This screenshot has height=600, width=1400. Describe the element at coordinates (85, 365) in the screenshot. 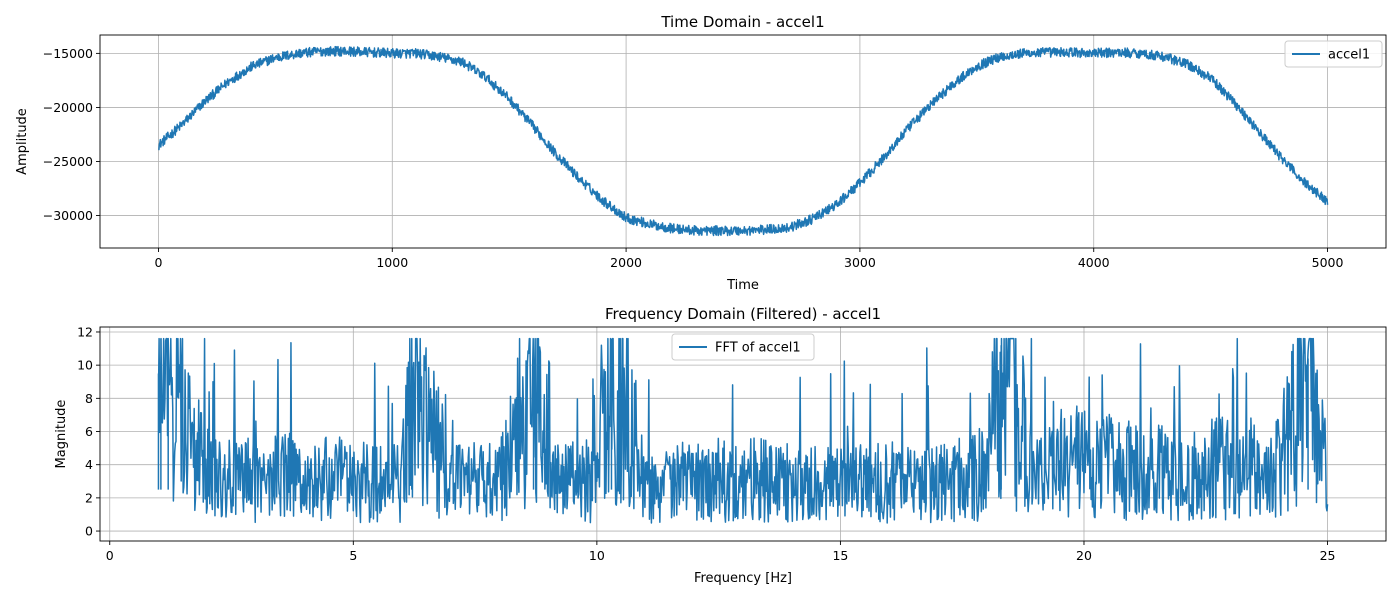

I see `y-tick-label: 10` at that location.